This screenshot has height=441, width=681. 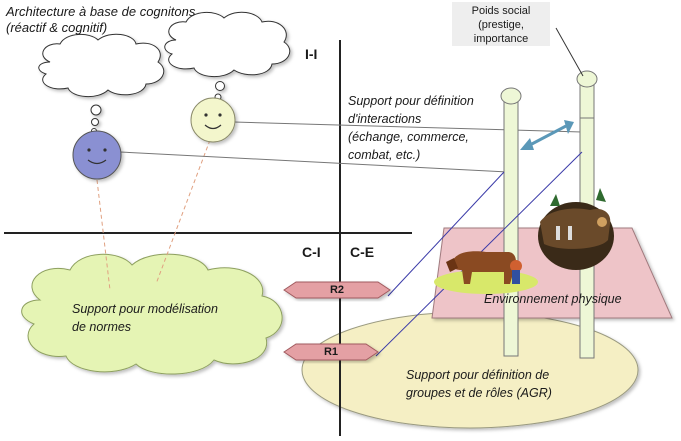 What do you see at coordinates (553, 299) in the screenshot?
I see `environment-label: Environnement physique` at bounding box center [553, 299].